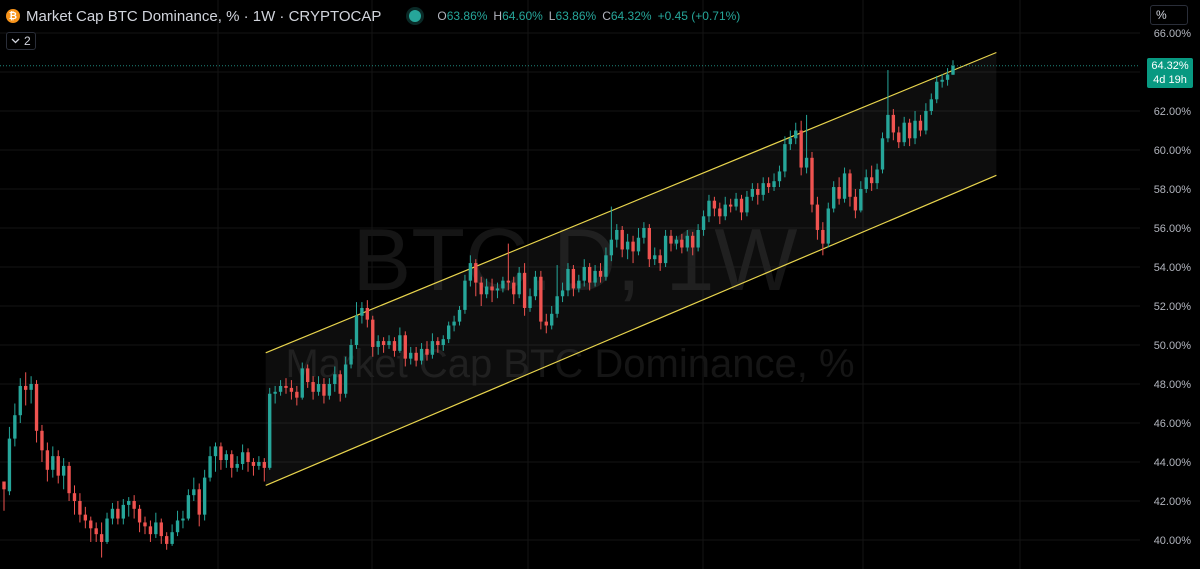  I want to click on indicators-toggle-button: 2, so click(21, 41).